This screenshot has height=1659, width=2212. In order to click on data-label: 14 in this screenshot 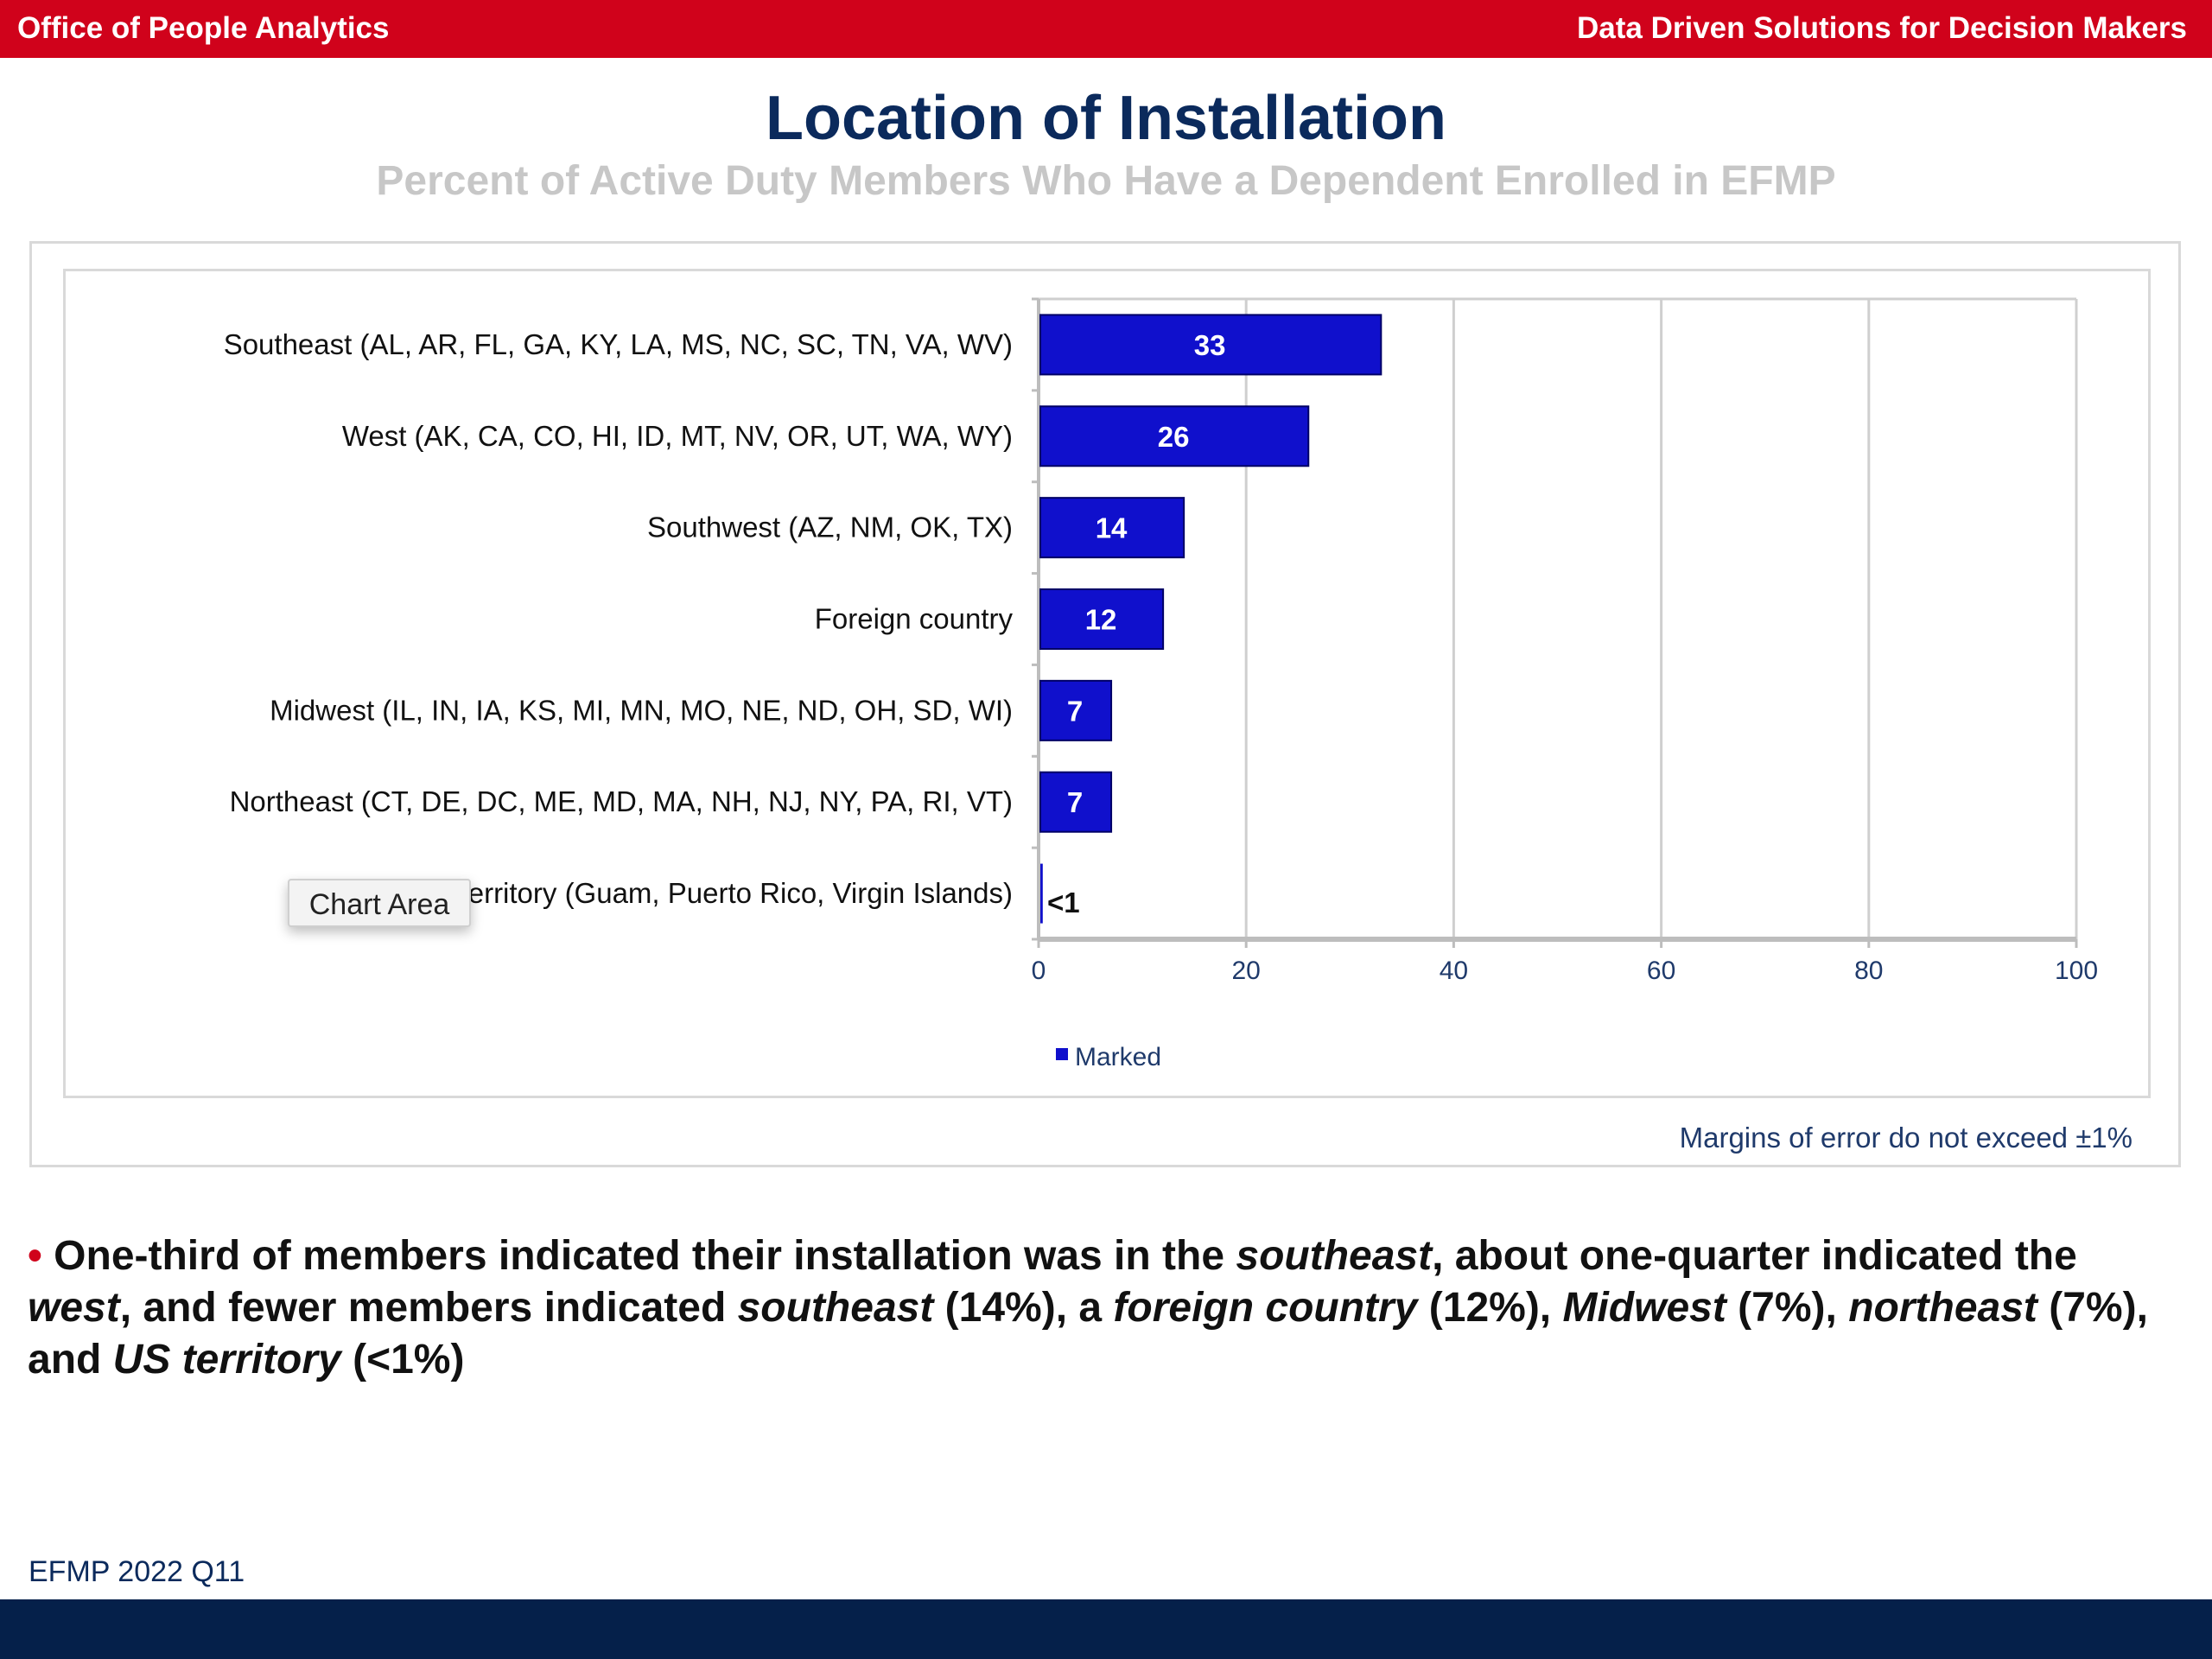, I will do `click(1112, 528)`.